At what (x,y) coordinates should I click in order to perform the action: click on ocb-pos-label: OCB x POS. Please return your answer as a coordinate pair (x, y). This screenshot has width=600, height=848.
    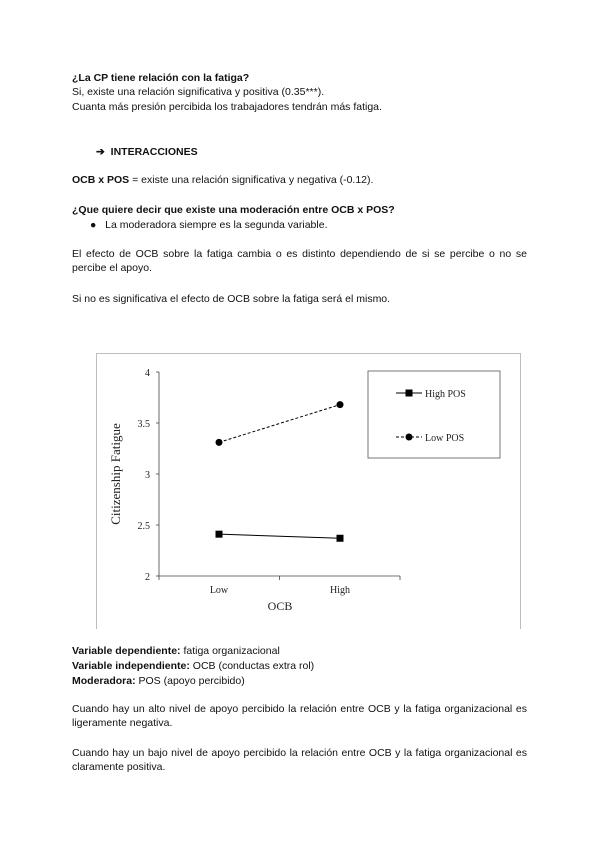
    Looking at the image, I should click on (101, 180).